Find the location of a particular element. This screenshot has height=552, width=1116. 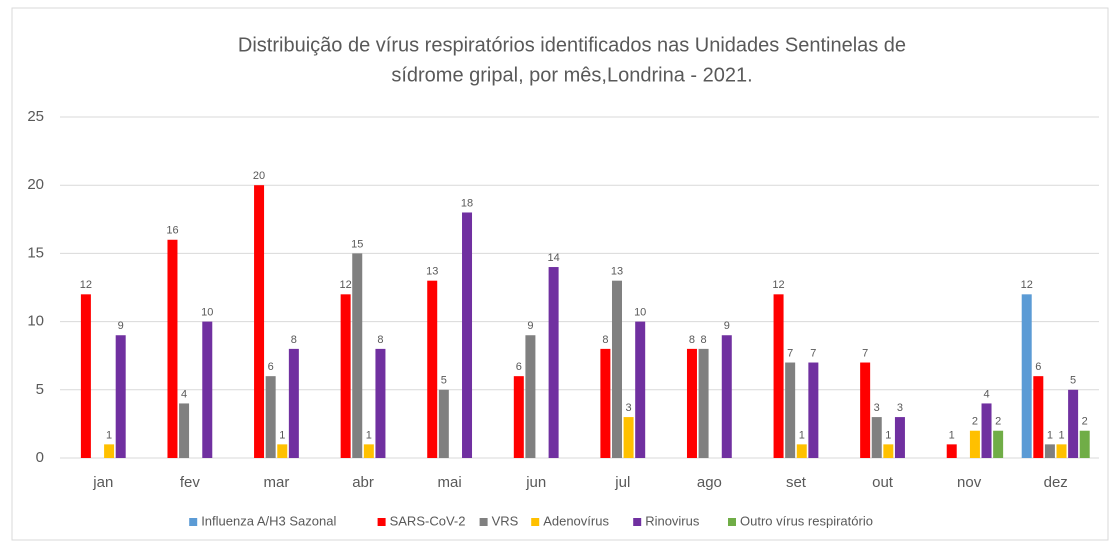

x-tick-label: mai is located at coordinates (450, 482).